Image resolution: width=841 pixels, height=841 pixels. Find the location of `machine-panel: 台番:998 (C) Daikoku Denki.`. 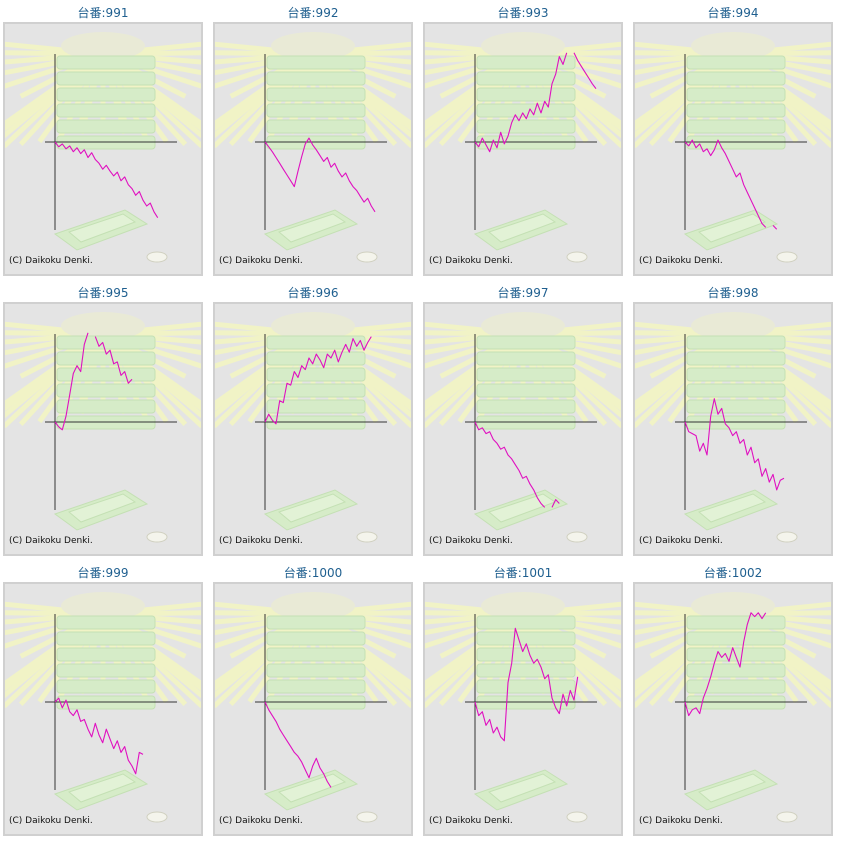

machine-panel: 台番:998 (C) Daikoku Denki. is located at coordinates (733, 419).